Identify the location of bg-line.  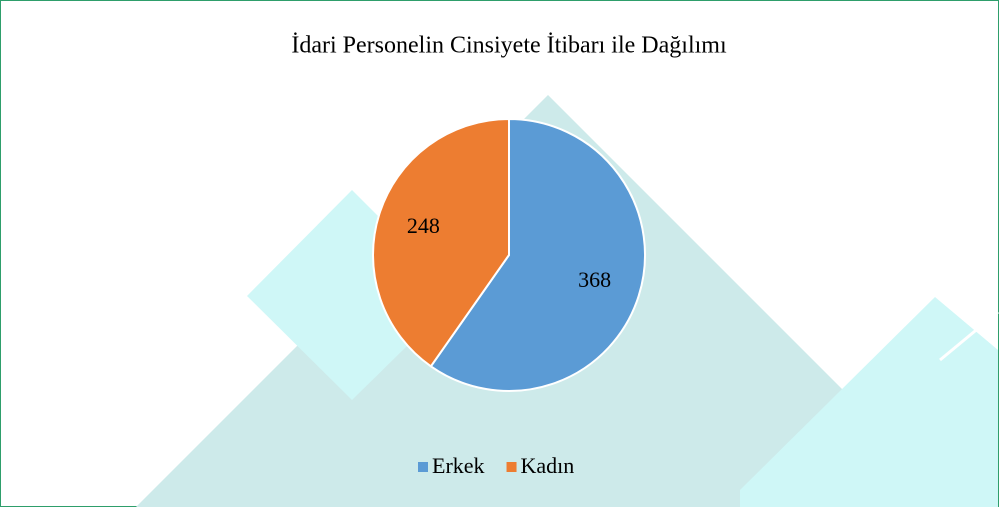
(969, 336).